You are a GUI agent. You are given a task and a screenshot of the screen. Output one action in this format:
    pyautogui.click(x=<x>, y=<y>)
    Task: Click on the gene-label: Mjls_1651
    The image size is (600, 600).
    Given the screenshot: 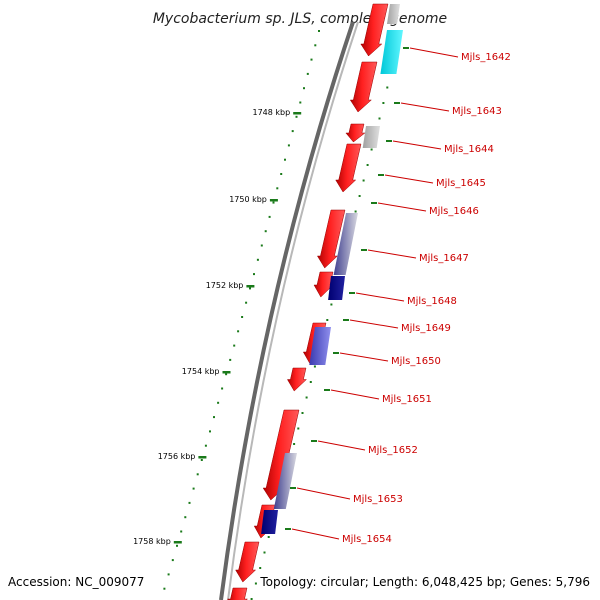 What is the action you would take?
    pyautogui.click(x=407, y=399)
    